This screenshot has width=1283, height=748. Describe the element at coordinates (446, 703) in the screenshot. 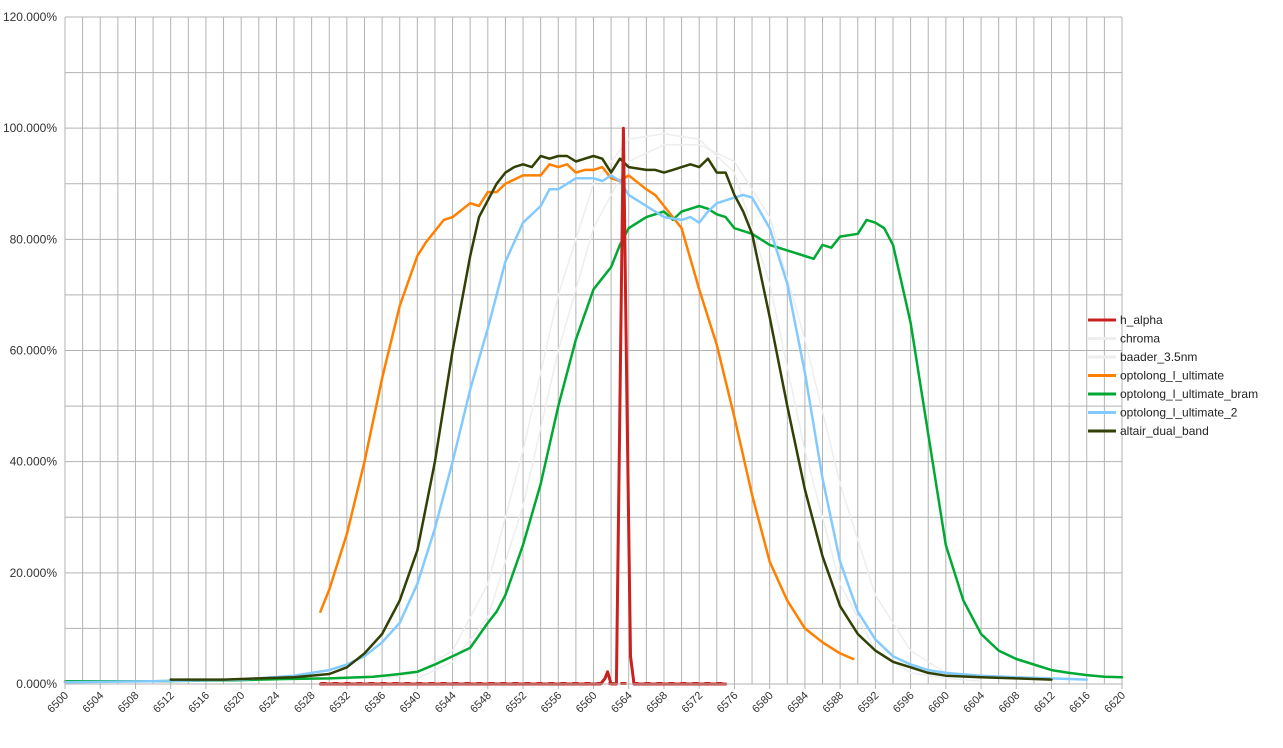

I see `x-tick-label: 6544` at that location.